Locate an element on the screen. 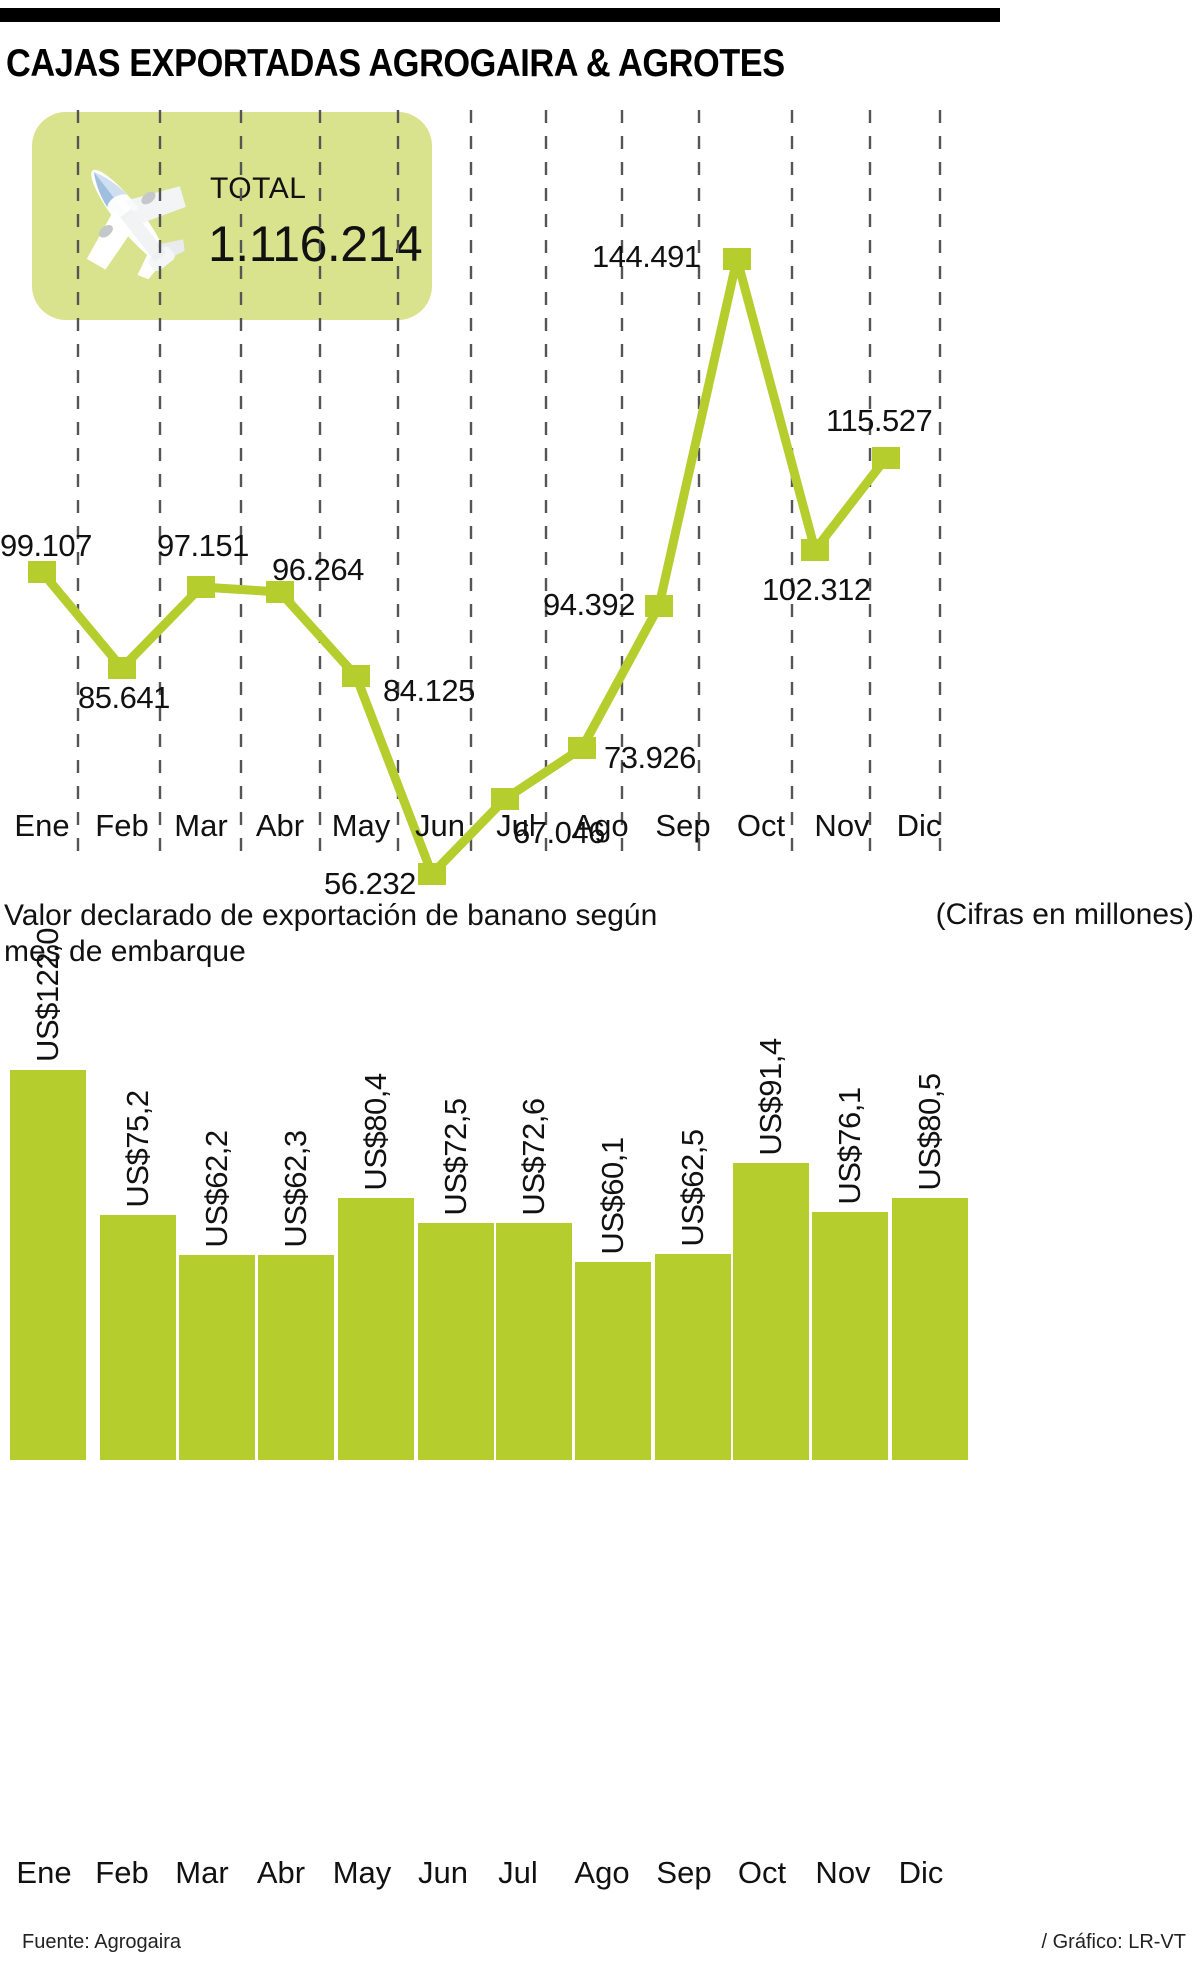  total-value: 1.116.214 is located at coordinates (315, 244).